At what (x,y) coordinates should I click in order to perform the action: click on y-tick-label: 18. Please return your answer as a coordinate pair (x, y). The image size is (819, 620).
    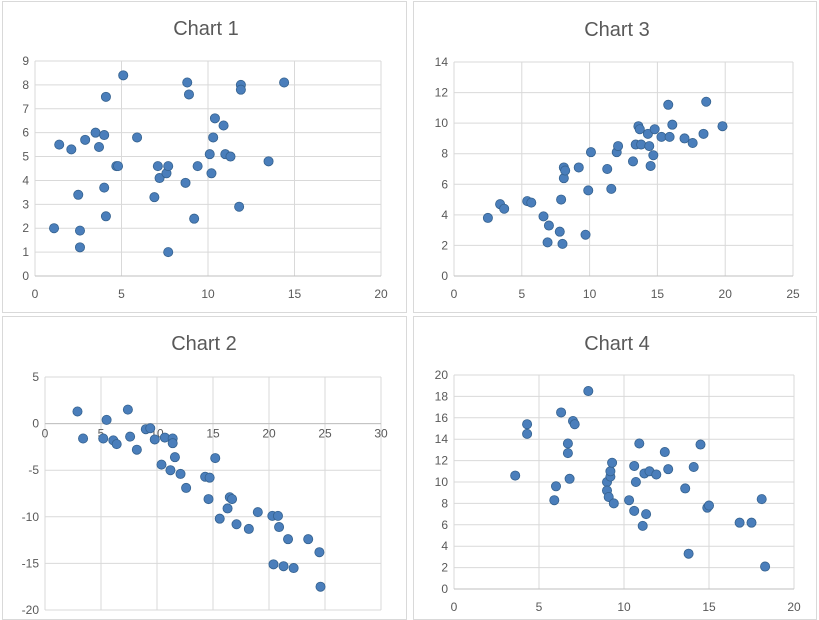
    Looking at the image, I should click on (442, 396).